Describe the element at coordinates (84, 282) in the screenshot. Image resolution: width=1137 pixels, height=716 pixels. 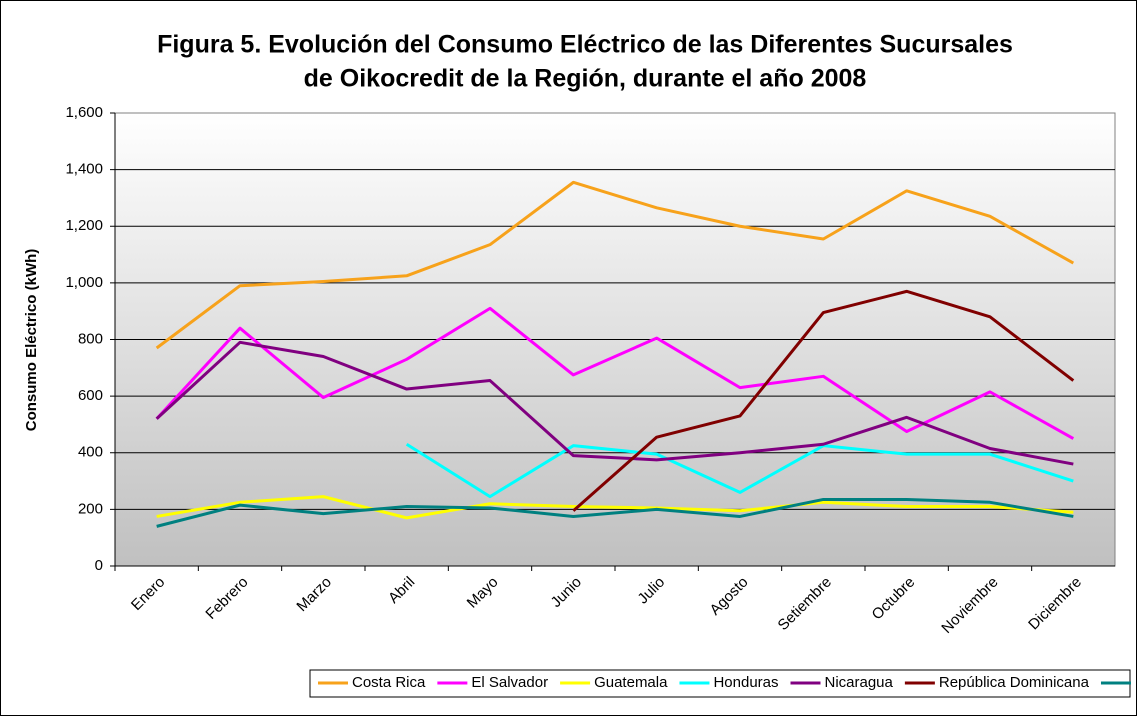
I see `y-tick-label: 1,000` at that location.